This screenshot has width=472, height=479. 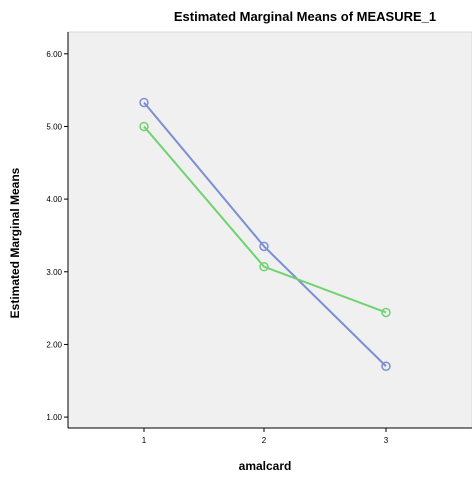 What do you see at coordinates (57, 236) in the screenshot?
I see `y-axis-ticks: 1.00 2.00 3.00 4.00 5.00 6.00` at bounding box center [57, 236].